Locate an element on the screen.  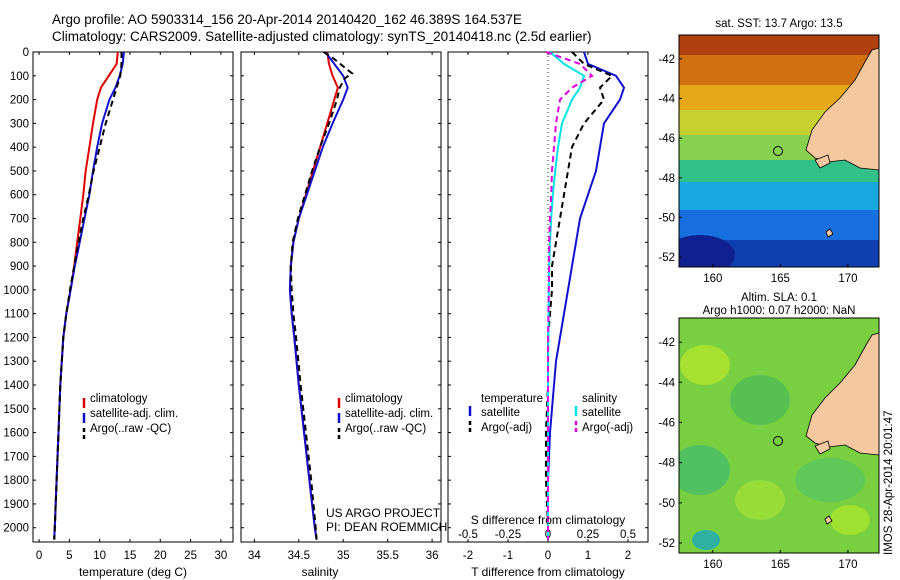
x-tick-label: 20 is located at coordinates (160, 556).